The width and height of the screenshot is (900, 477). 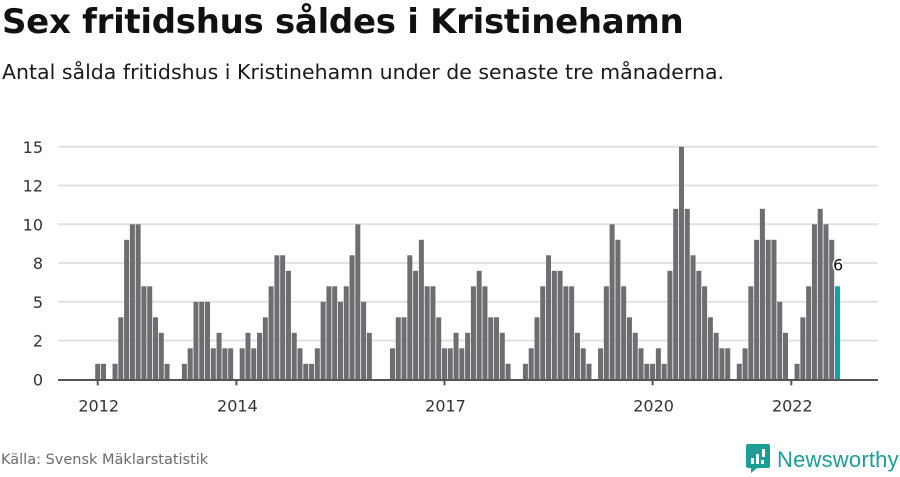 I want to click on highlight-bar, so click(x=838, y=333).